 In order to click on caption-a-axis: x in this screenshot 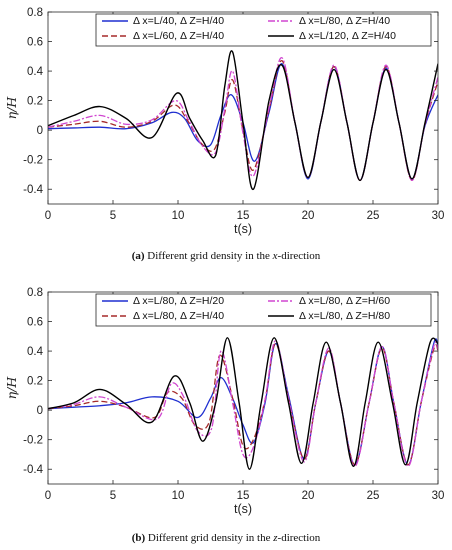, I will do `click(275, 256)`.